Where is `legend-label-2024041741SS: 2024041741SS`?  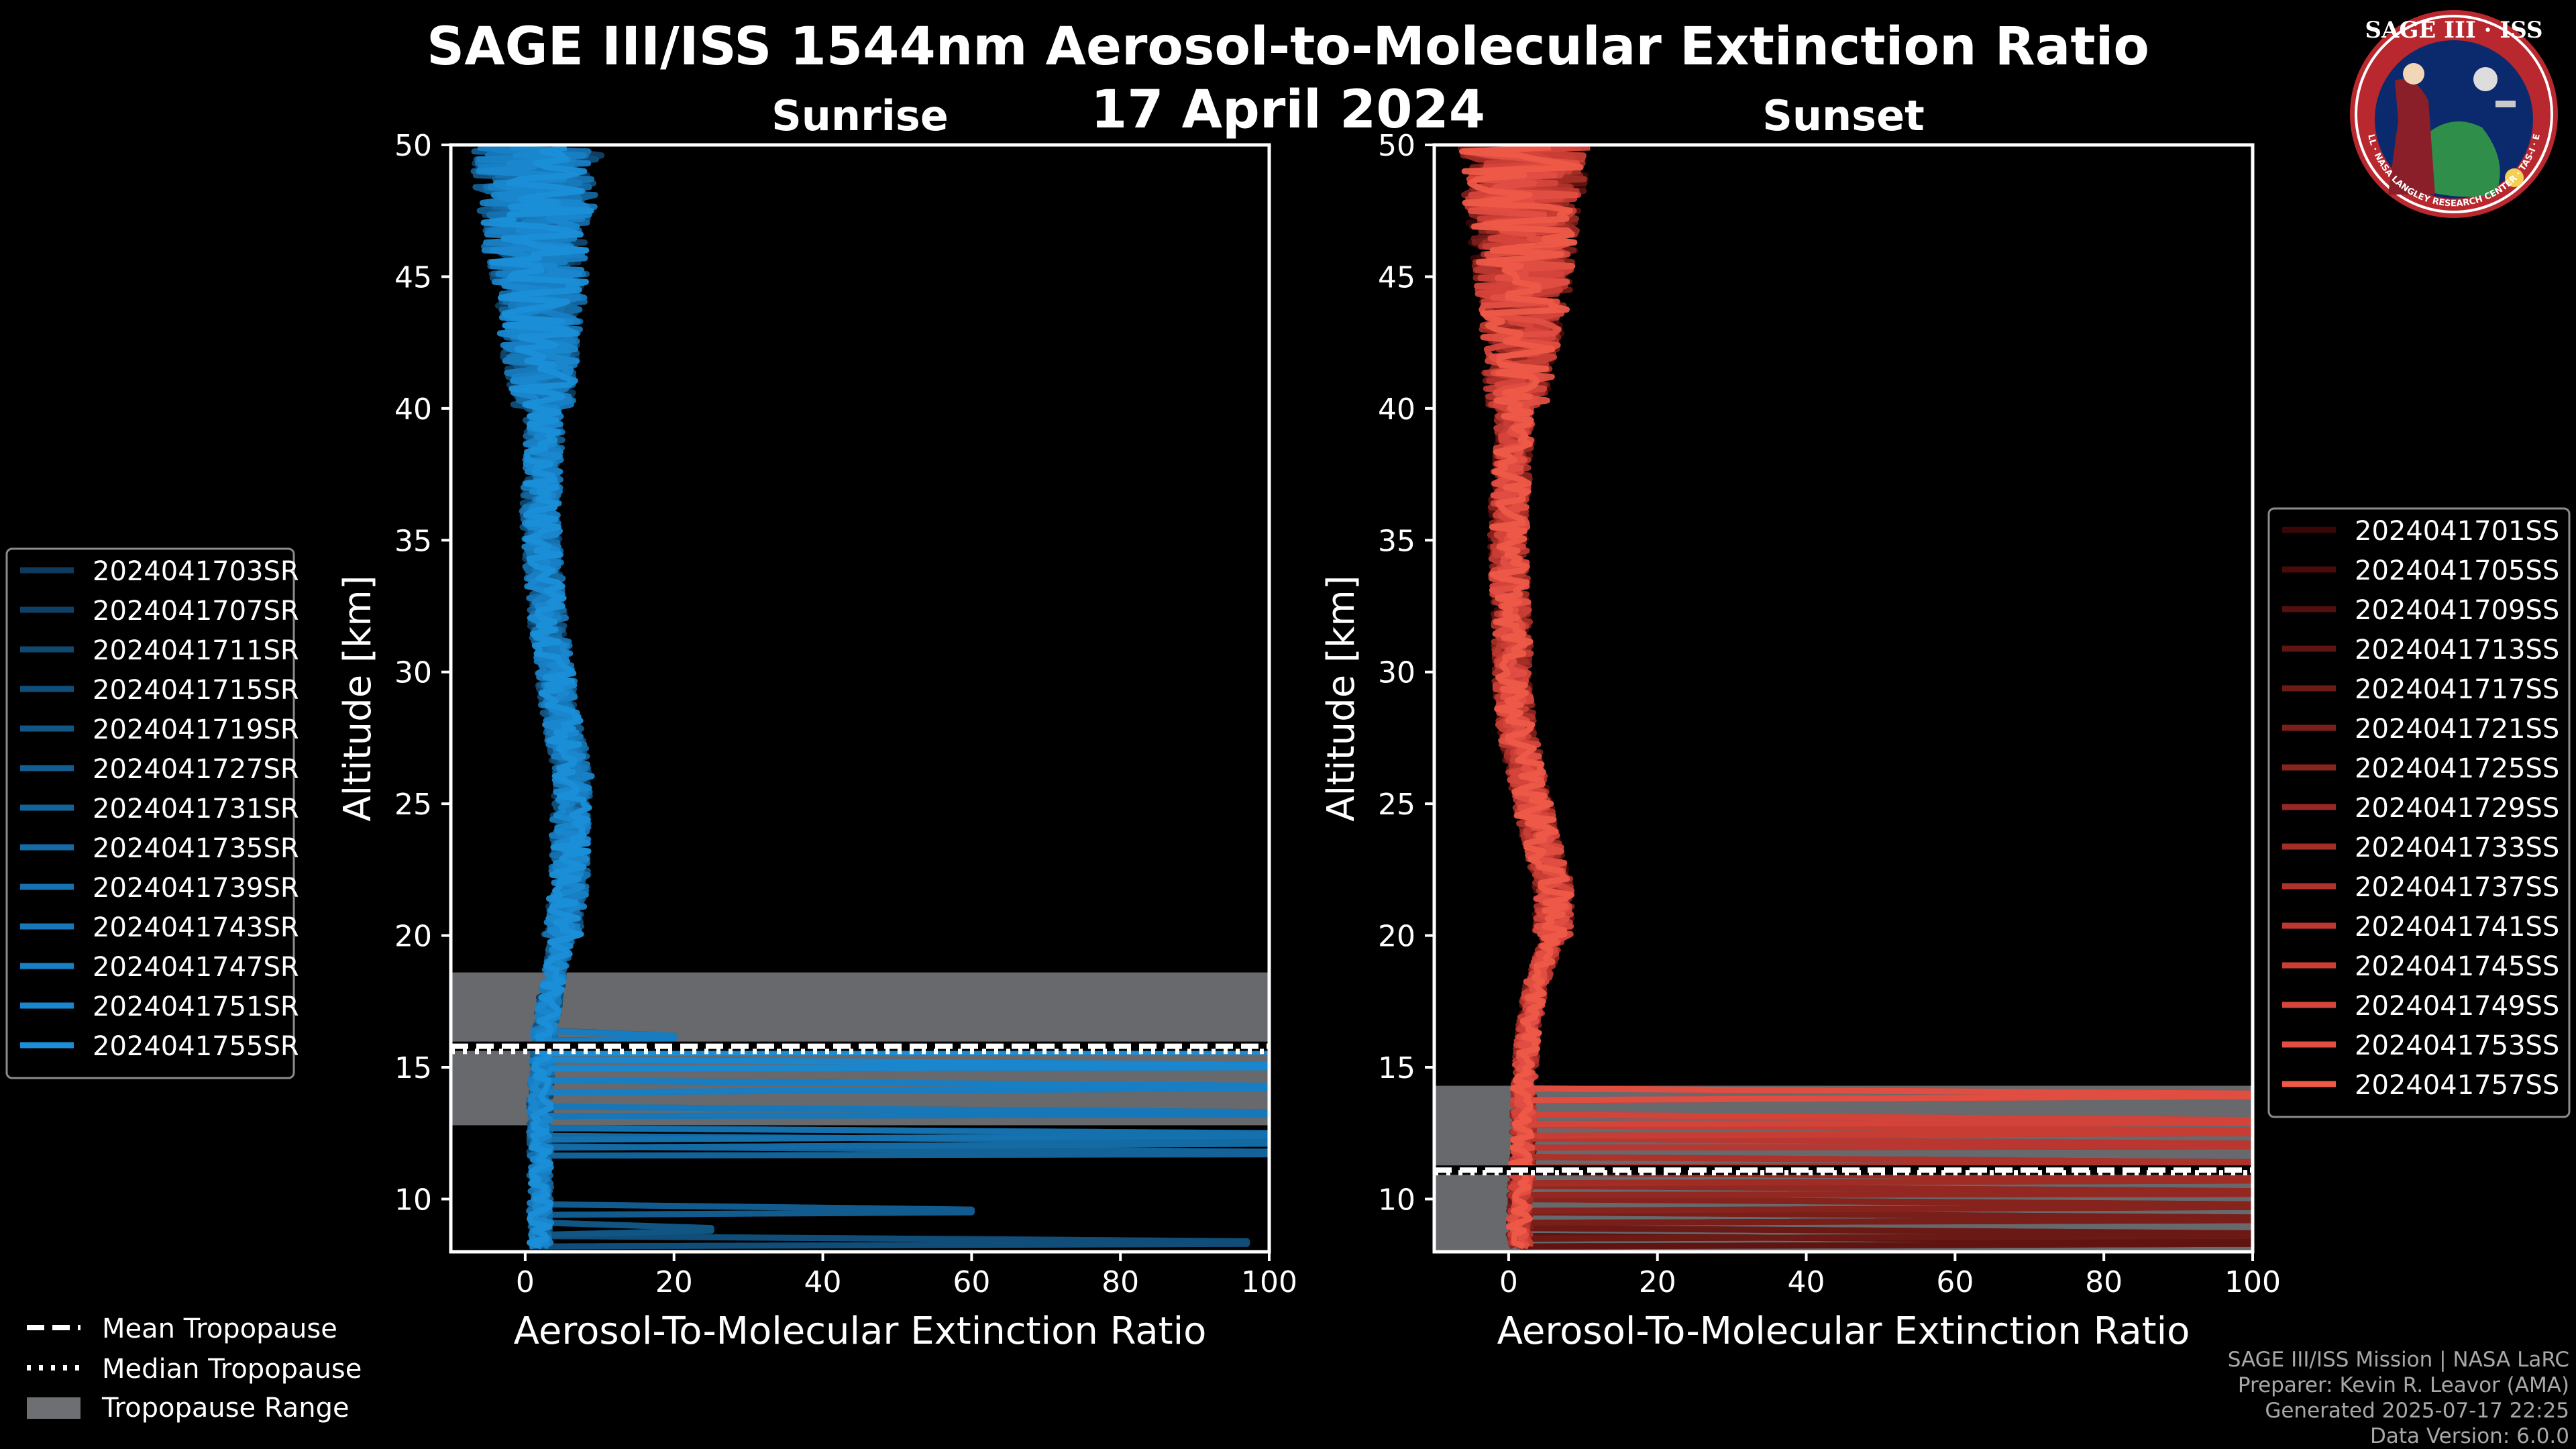 legend-label-2024041741SS: 2024041741SS is located at coordinates (2457, 927).